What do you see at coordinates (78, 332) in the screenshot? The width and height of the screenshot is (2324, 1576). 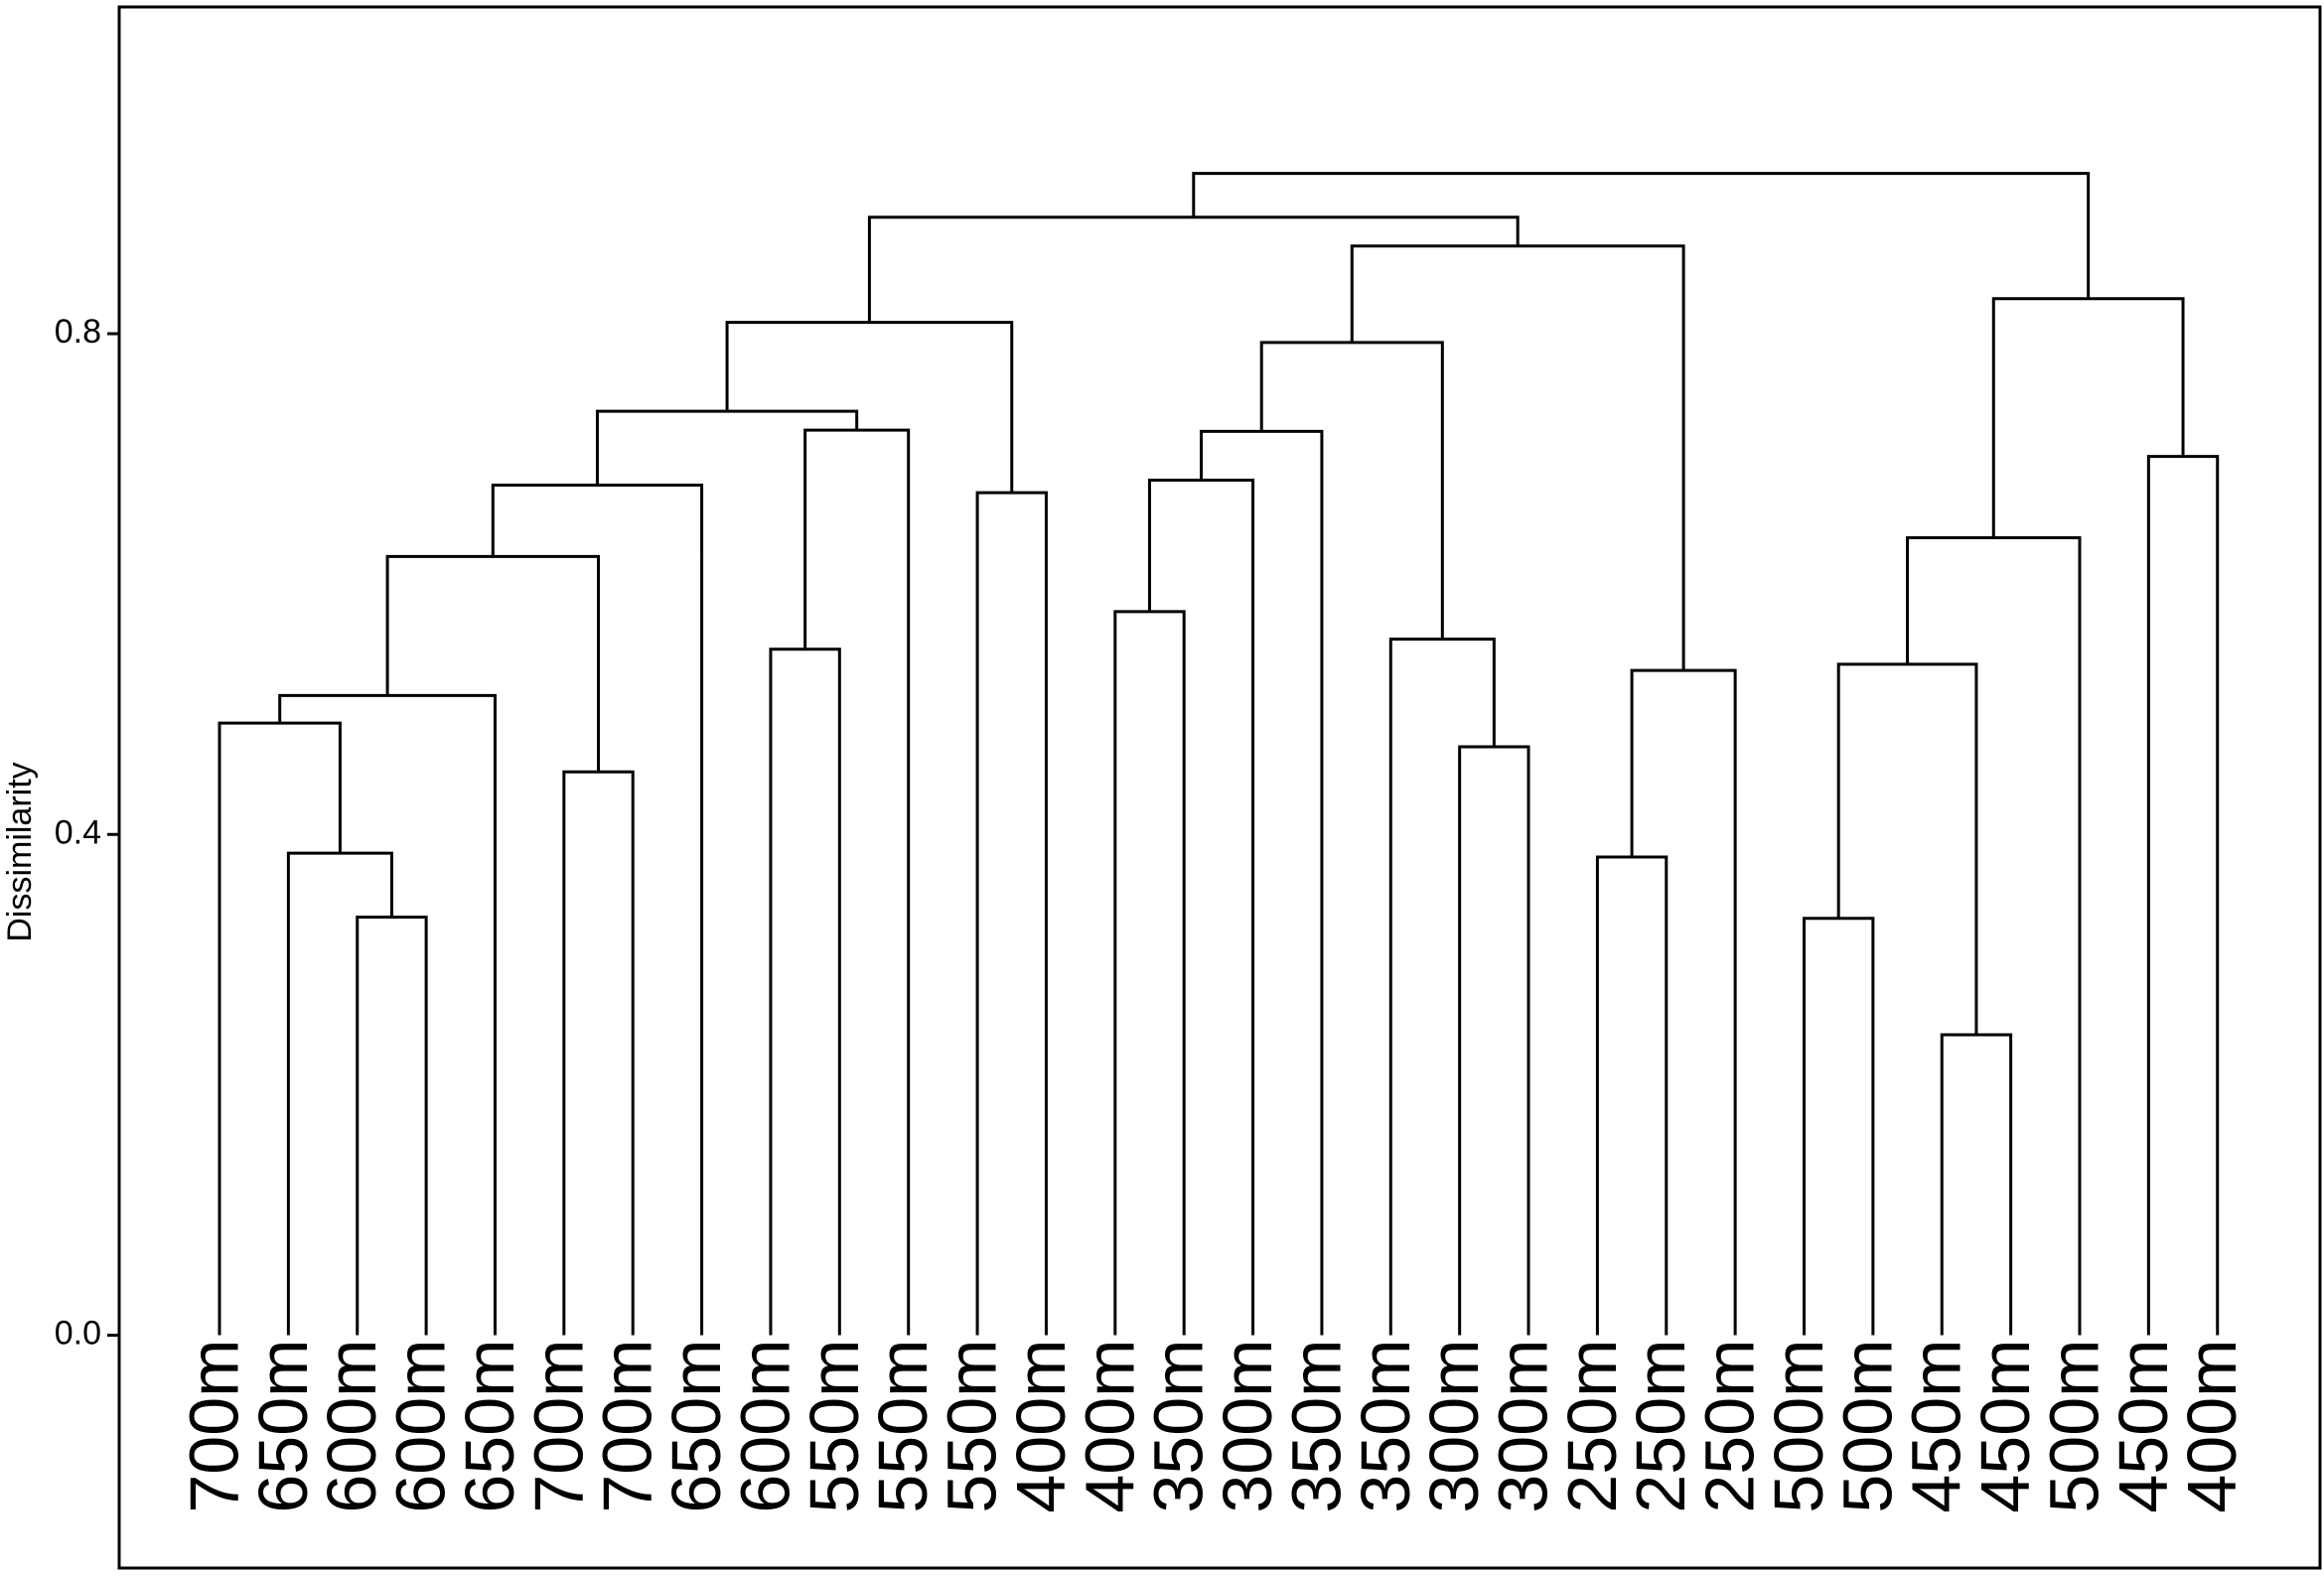 I see `y-tick-label: 0.8` at bounding box center [78, 332].